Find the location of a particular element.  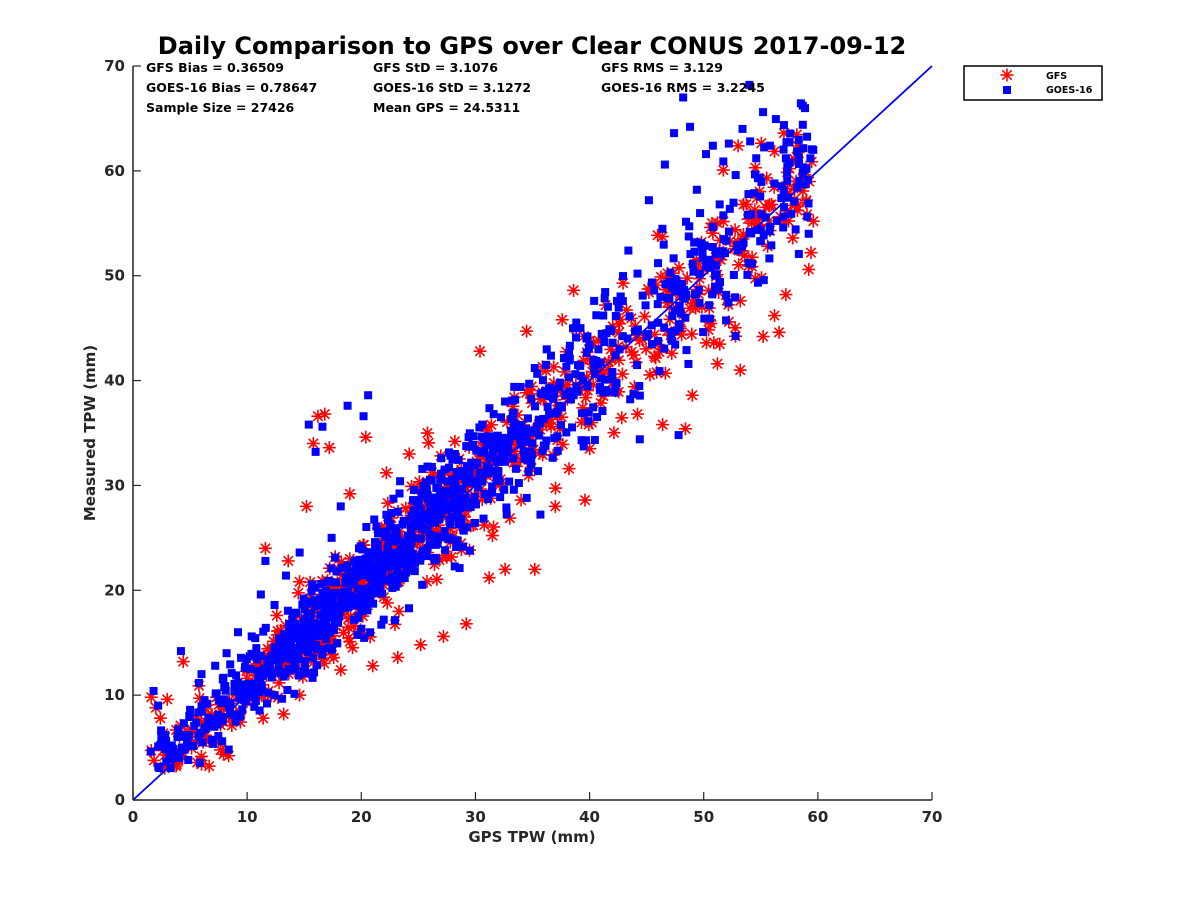

legend-box is located at coordinates (1033, 83).